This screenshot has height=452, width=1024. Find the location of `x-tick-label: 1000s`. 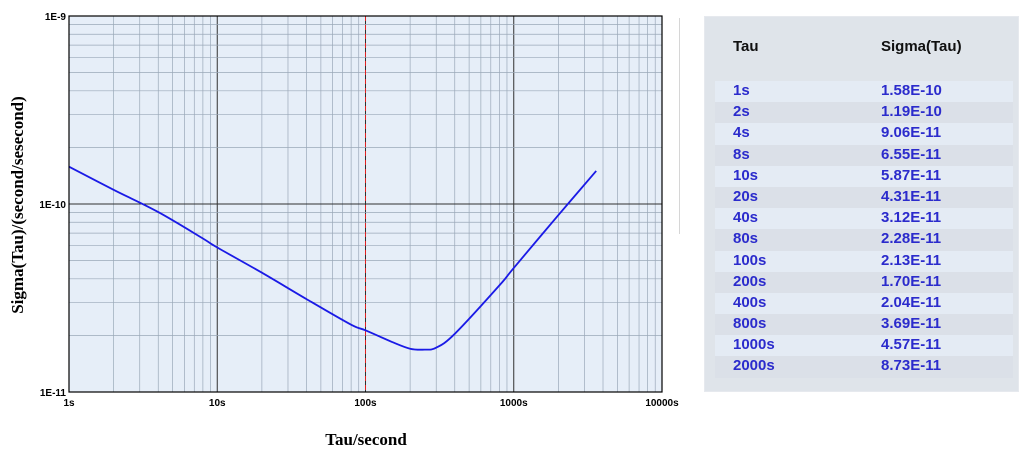

x-tick-label: 1000s is located at coordinates (514, 403).